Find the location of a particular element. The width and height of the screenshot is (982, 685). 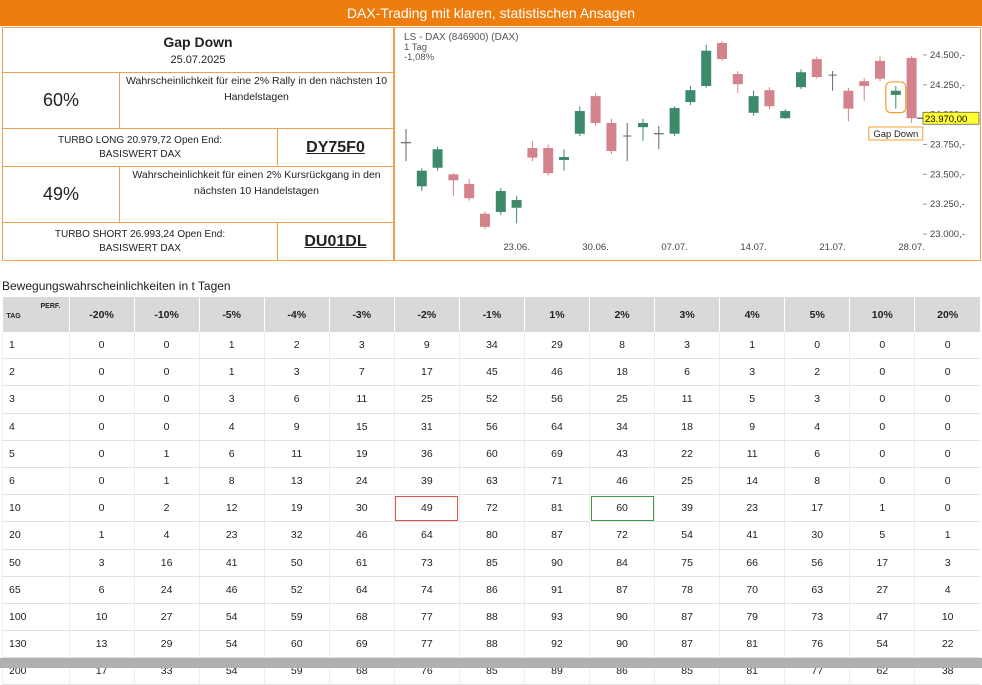

column-header: 5% is located at coordinates (817, 314).